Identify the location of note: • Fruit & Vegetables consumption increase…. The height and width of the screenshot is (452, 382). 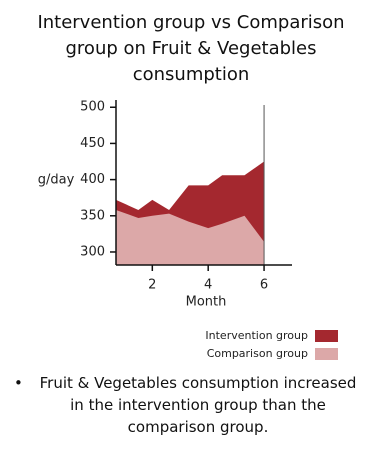
(189, 405).